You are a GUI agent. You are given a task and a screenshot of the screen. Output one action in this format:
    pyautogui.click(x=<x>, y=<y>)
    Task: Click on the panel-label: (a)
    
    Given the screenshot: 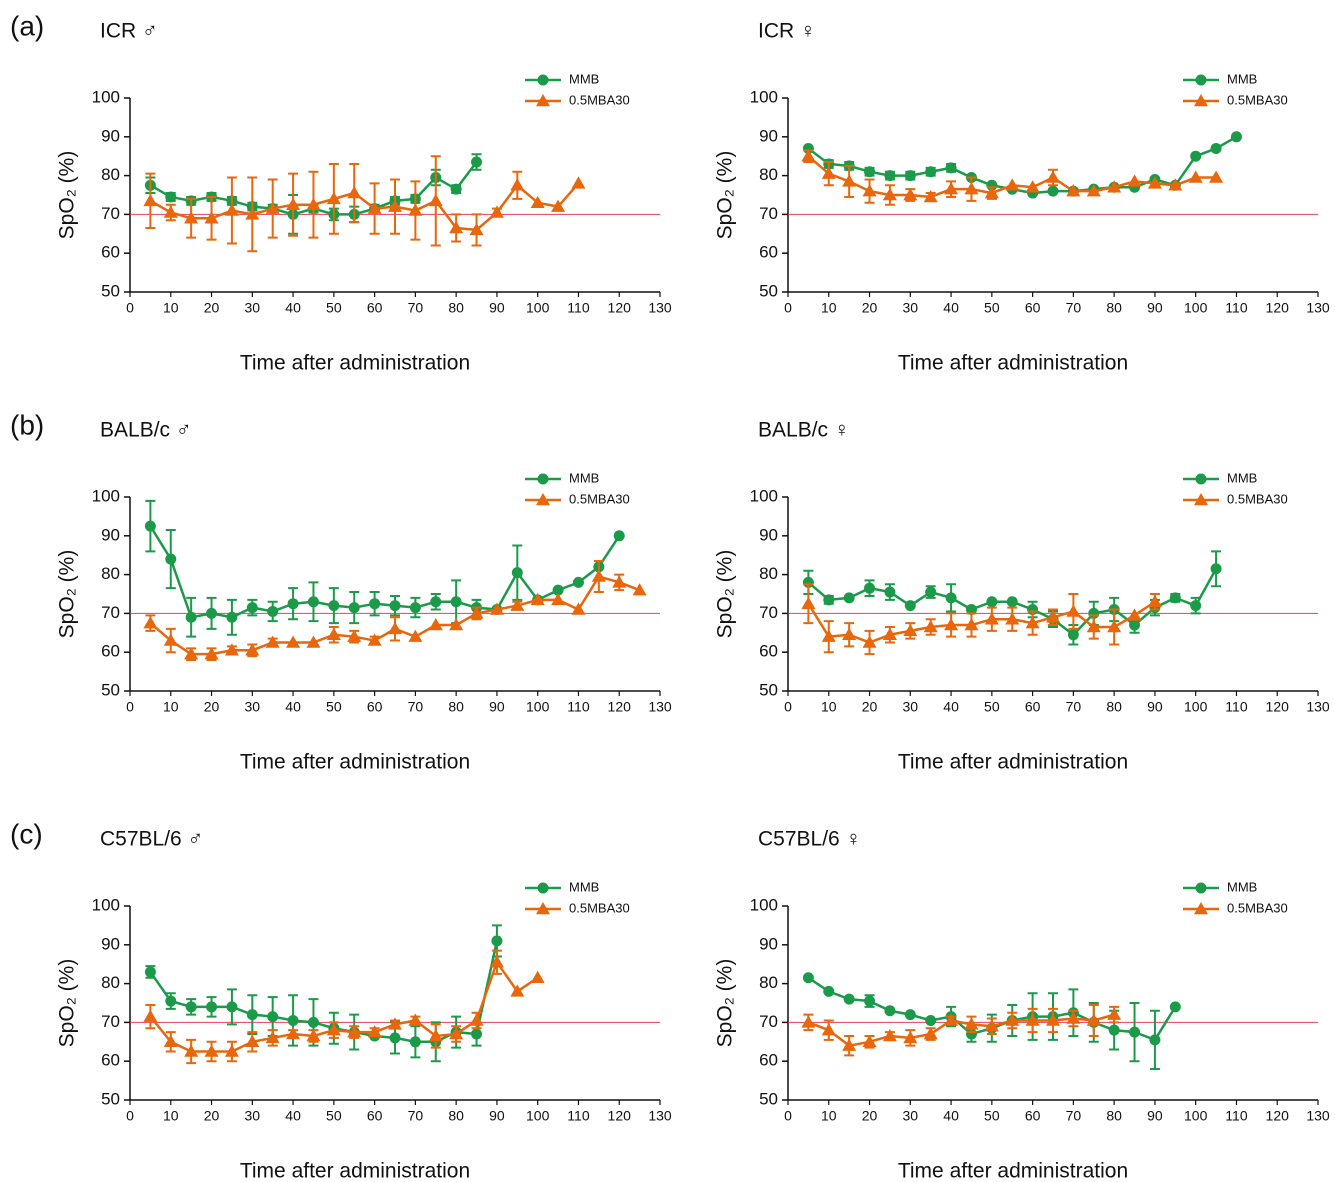 What is the action you would take?
    pyautogui.click(x=27, y=25)
    